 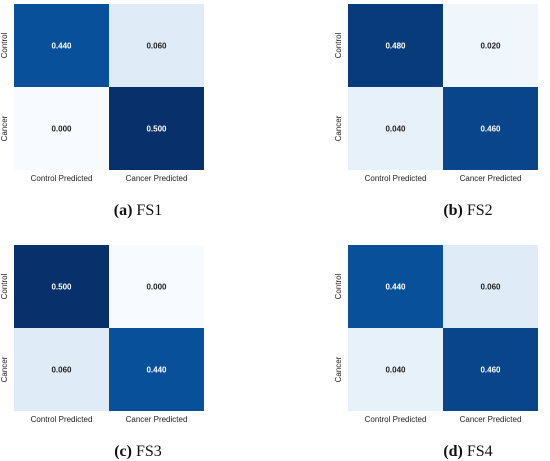 I want to click on heatmap-cell-a-r1-c0, so click(x=61, y=128).